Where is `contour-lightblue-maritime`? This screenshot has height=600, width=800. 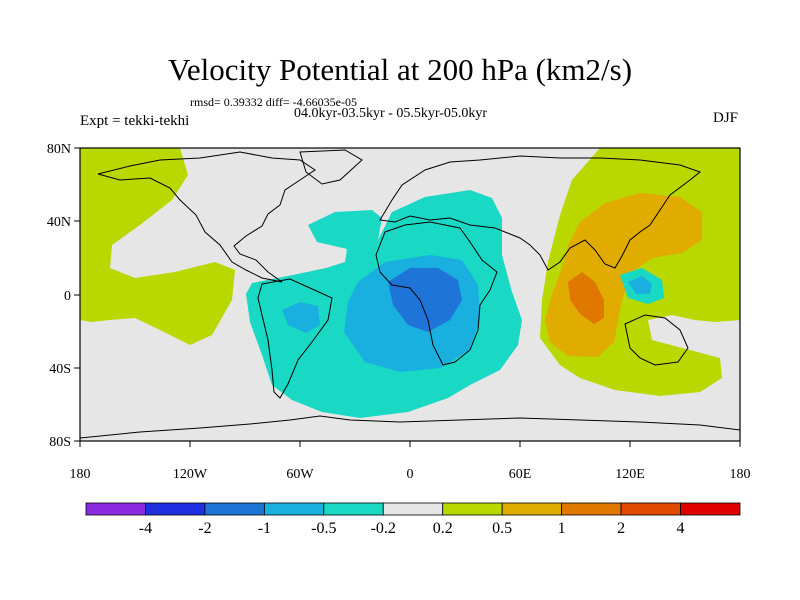
contour-lightblue-maritime is located at coordinates (640, 285).